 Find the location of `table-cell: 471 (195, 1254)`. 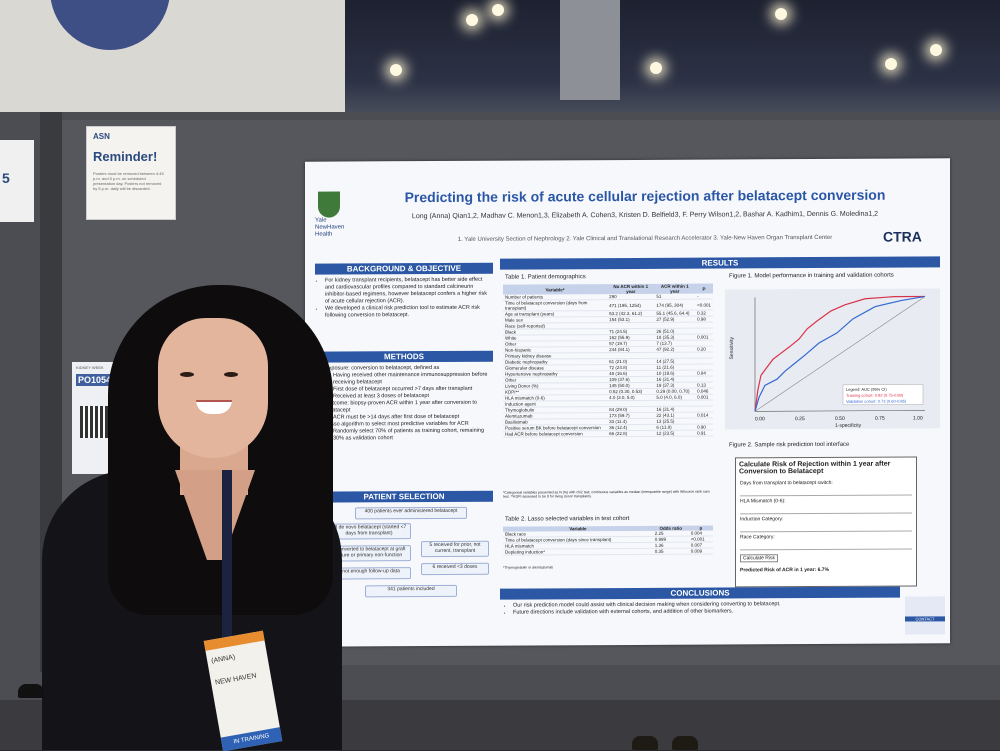

table-cell: 471 (195, 1254) is located at coordinates (631, 305).